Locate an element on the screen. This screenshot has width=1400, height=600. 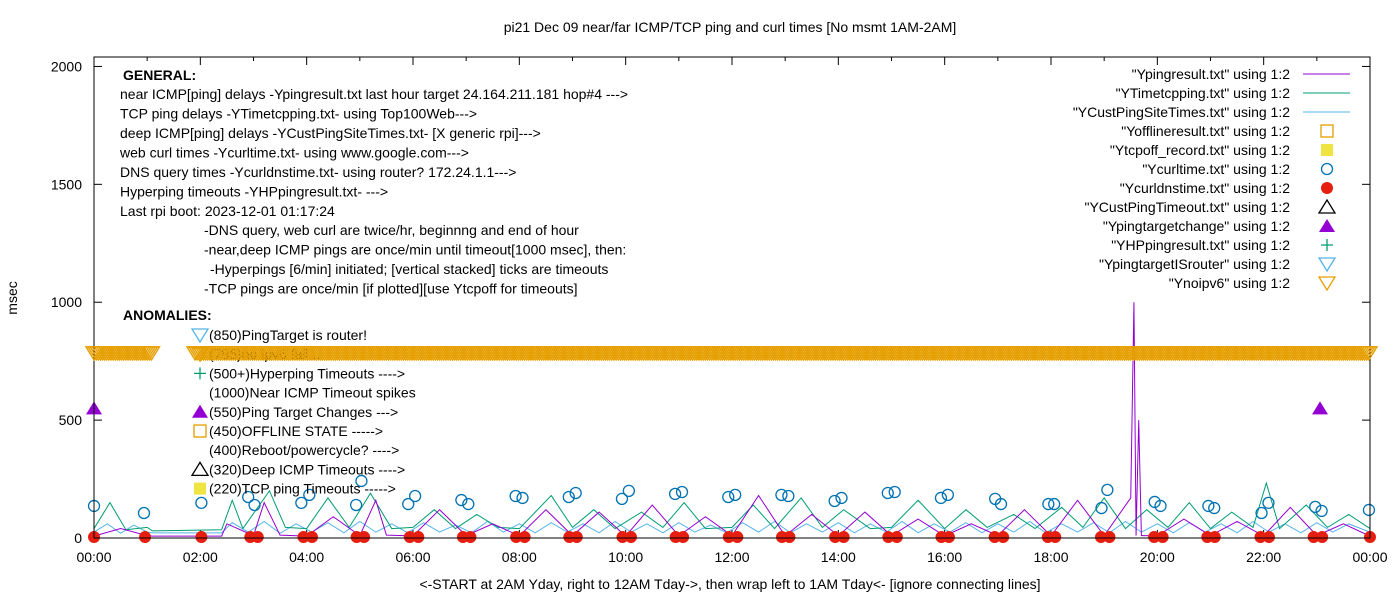
anomaly-label: (1000)Near ICMP Timeout spikes is located at coordinates (312, 393).